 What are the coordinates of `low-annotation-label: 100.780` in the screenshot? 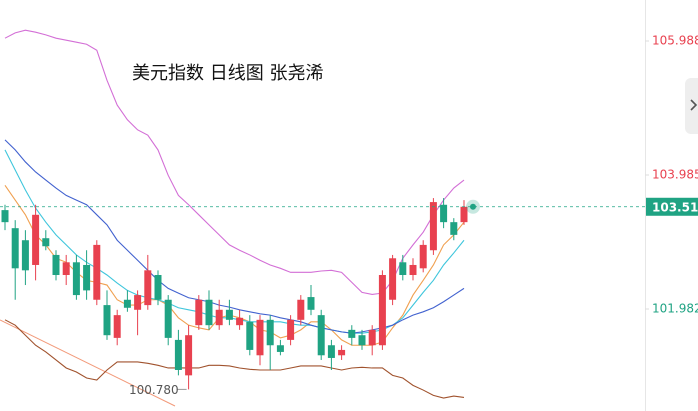 It's located at (154, 390).